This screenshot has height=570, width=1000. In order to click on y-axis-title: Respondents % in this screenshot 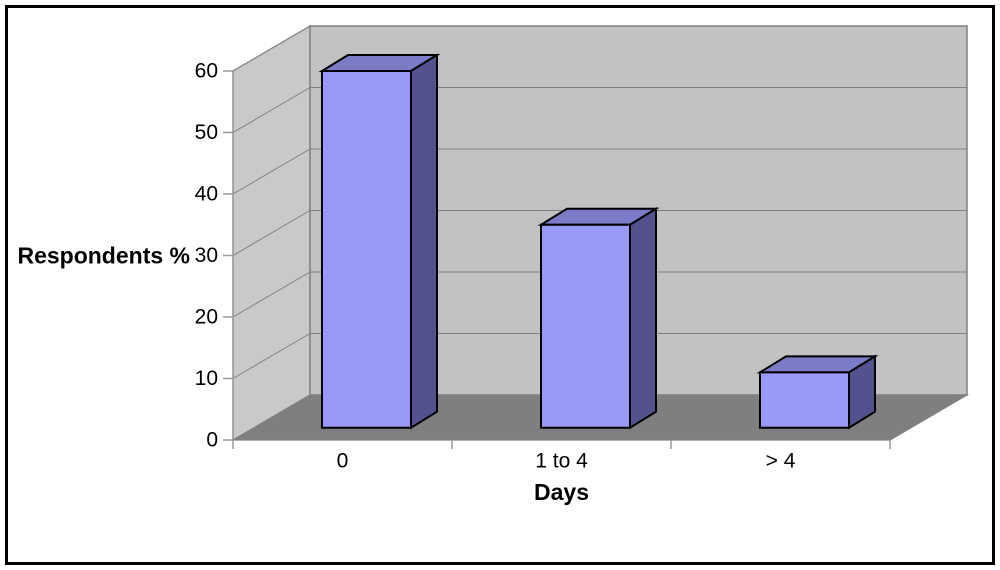, I will do `click(103, 256)`.